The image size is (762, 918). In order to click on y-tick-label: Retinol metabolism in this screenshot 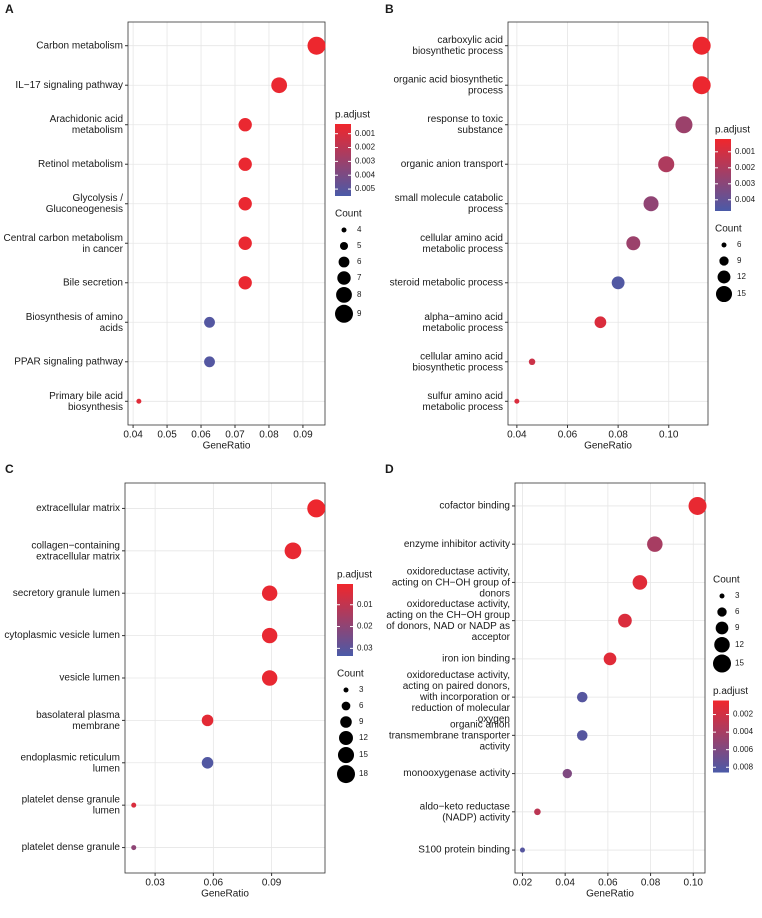, I will do `click(80, 164)`.